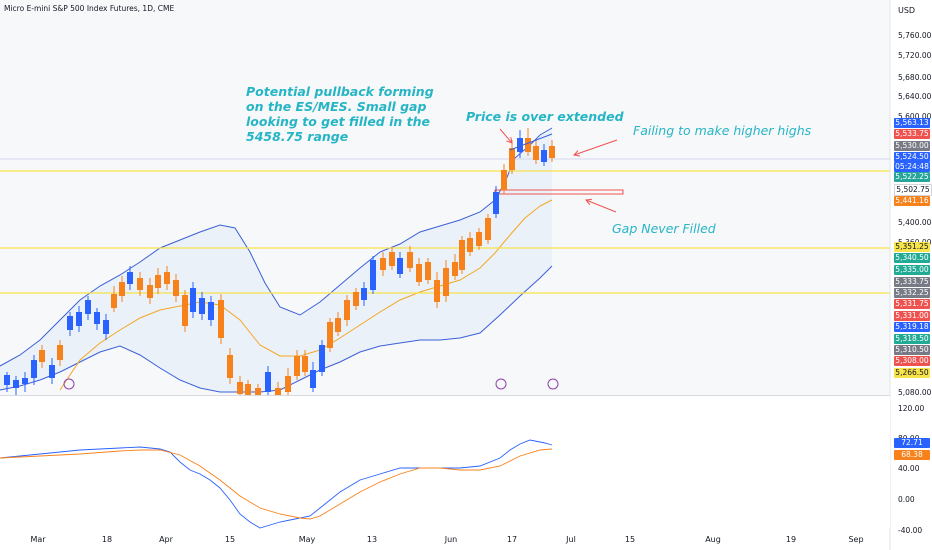 The height and width of the screenshot is (550, 932). Describe the element at coordinates (545, 116) in the screenshot. I see `annotation-overextended: Price is over extended` at that location.